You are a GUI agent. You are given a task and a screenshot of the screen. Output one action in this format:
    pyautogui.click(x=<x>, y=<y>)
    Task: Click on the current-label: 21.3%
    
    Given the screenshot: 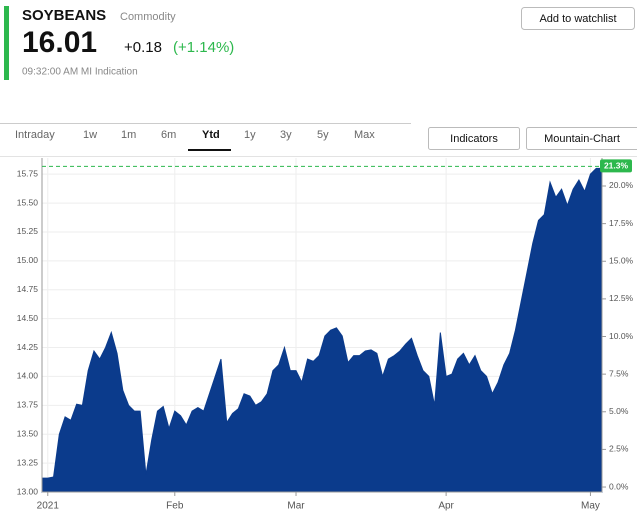 What is the action you would take?
    pyautogui.click(x=616, y=166)
    